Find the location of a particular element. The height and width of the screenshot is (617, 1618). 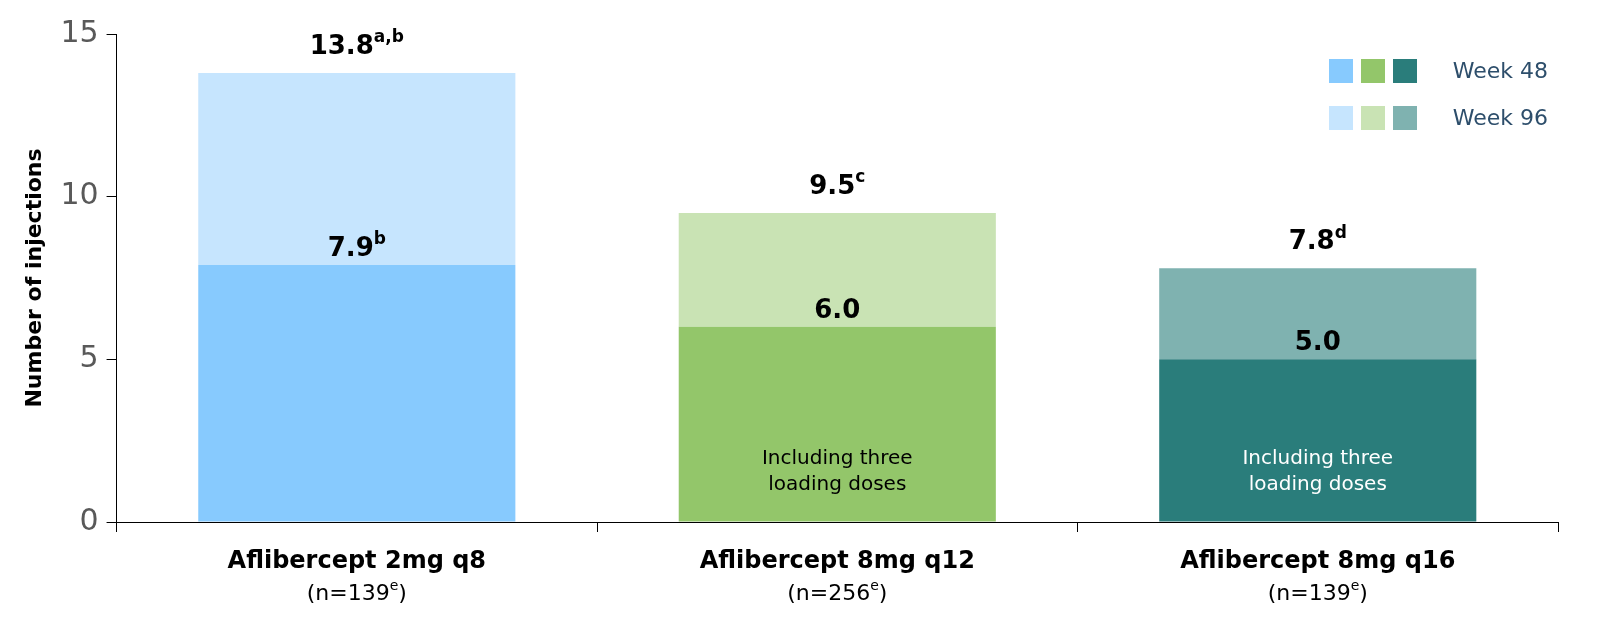

legend-label: Week 48 is located at coordinates (1500, 70).